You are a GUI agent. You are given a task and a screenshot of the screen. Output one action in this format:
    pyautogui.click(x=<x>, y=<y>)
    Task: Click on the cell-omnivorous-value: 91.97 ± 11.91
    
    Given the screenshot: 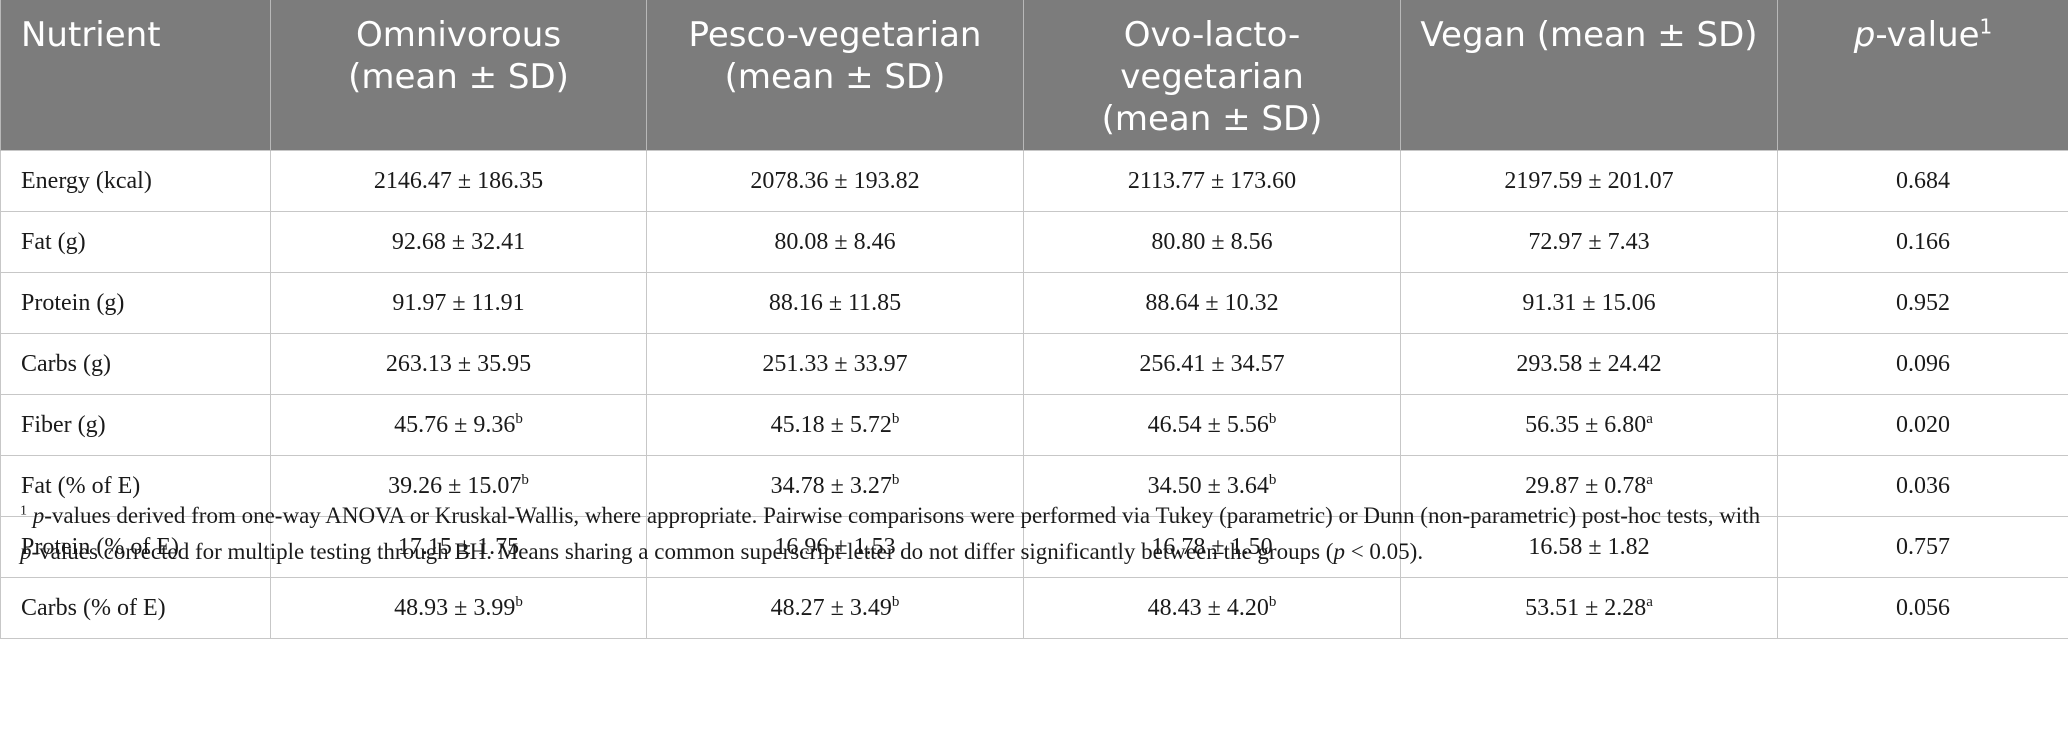 What is the action you would take?
    pyautogui.click(x=458, y=302)
    